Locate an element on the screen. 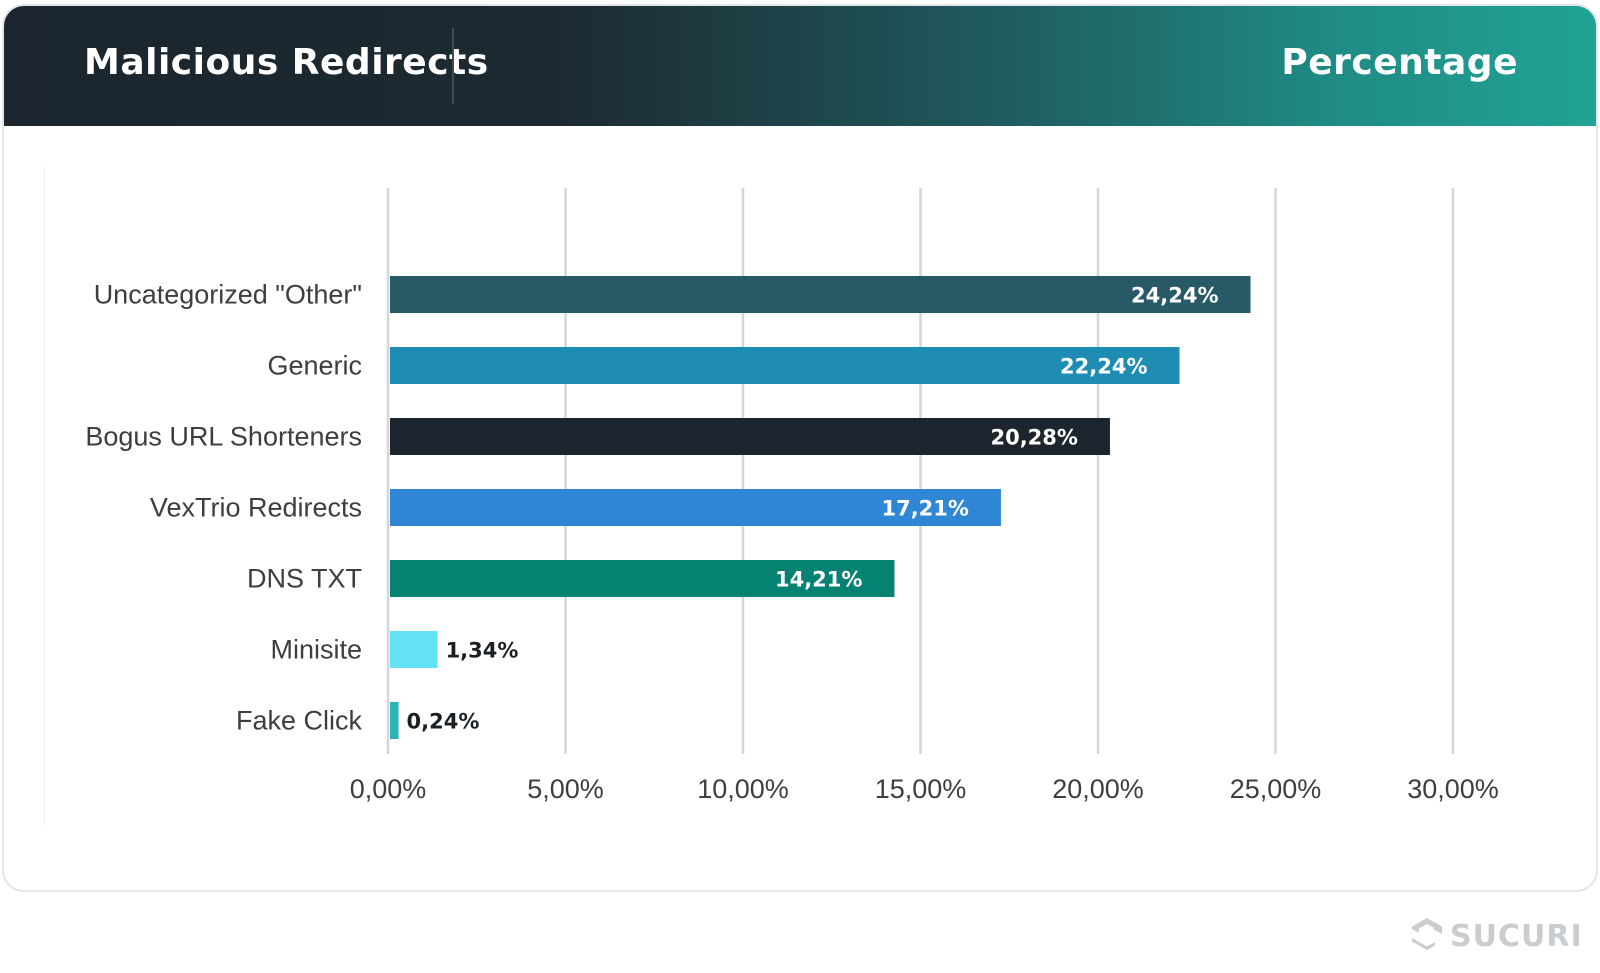 Image resolution: width=1600 pixels, height=973 pixels. sucuri-logo-text: SUCURI is located at coordinates (1516, 936).